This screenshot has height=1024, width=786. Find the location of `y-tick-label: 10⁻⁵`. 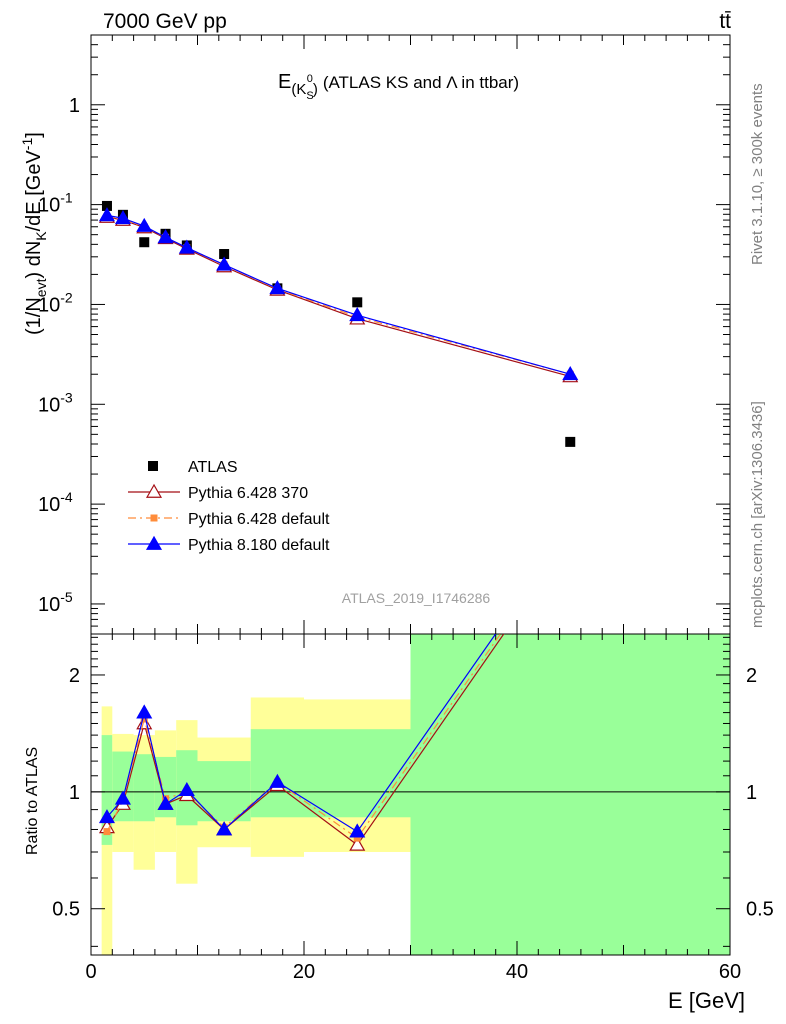

y-tick-label: 10⁻⁵ is located at coordinates (55, 602).